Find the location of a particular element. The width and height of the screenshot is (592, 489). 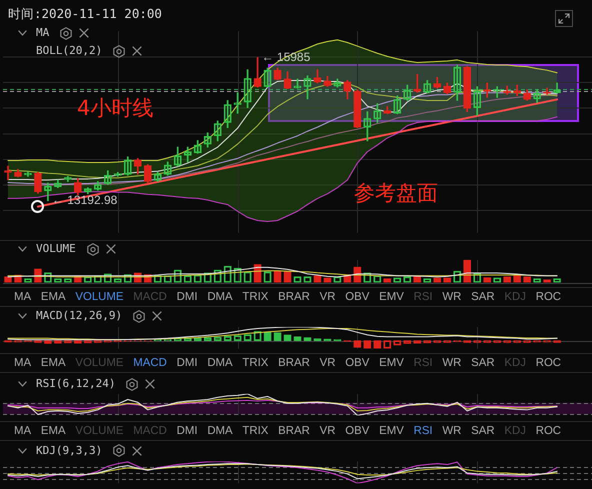

chart-title: 时间:2020-11-11 20:00 is located at coordinates (85, 14).